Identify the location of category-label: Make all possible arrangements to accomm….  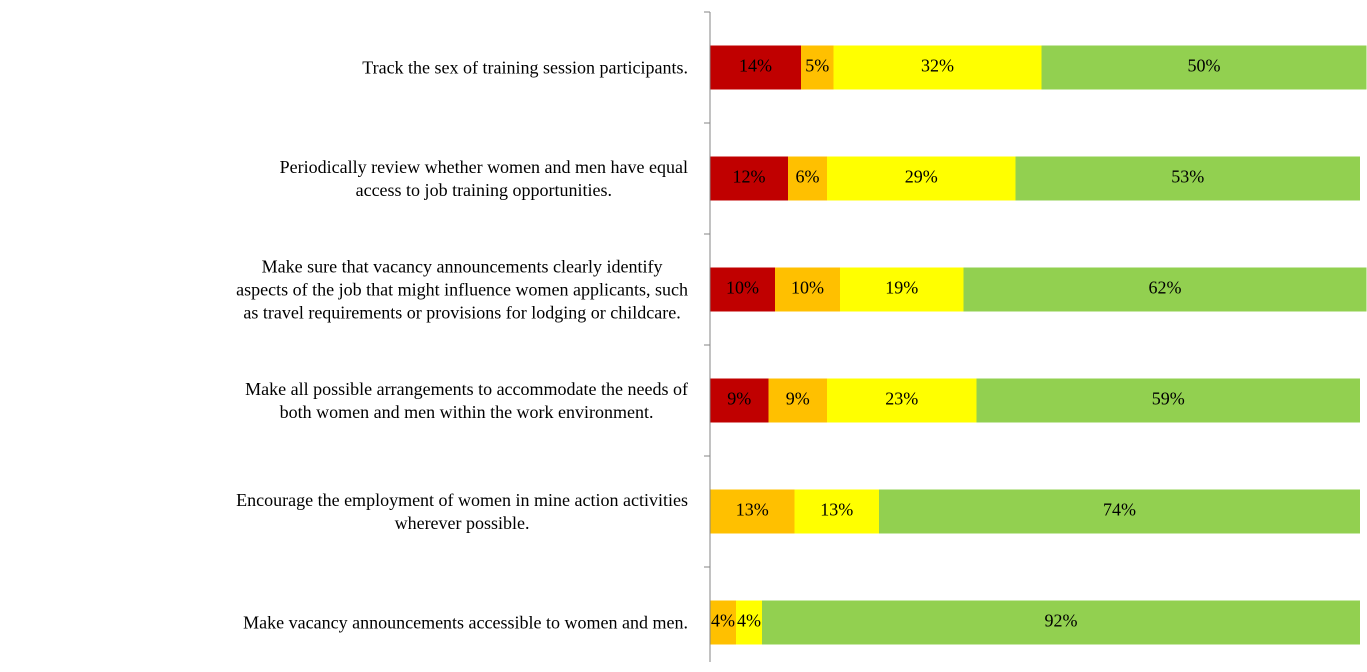
(466, 400).